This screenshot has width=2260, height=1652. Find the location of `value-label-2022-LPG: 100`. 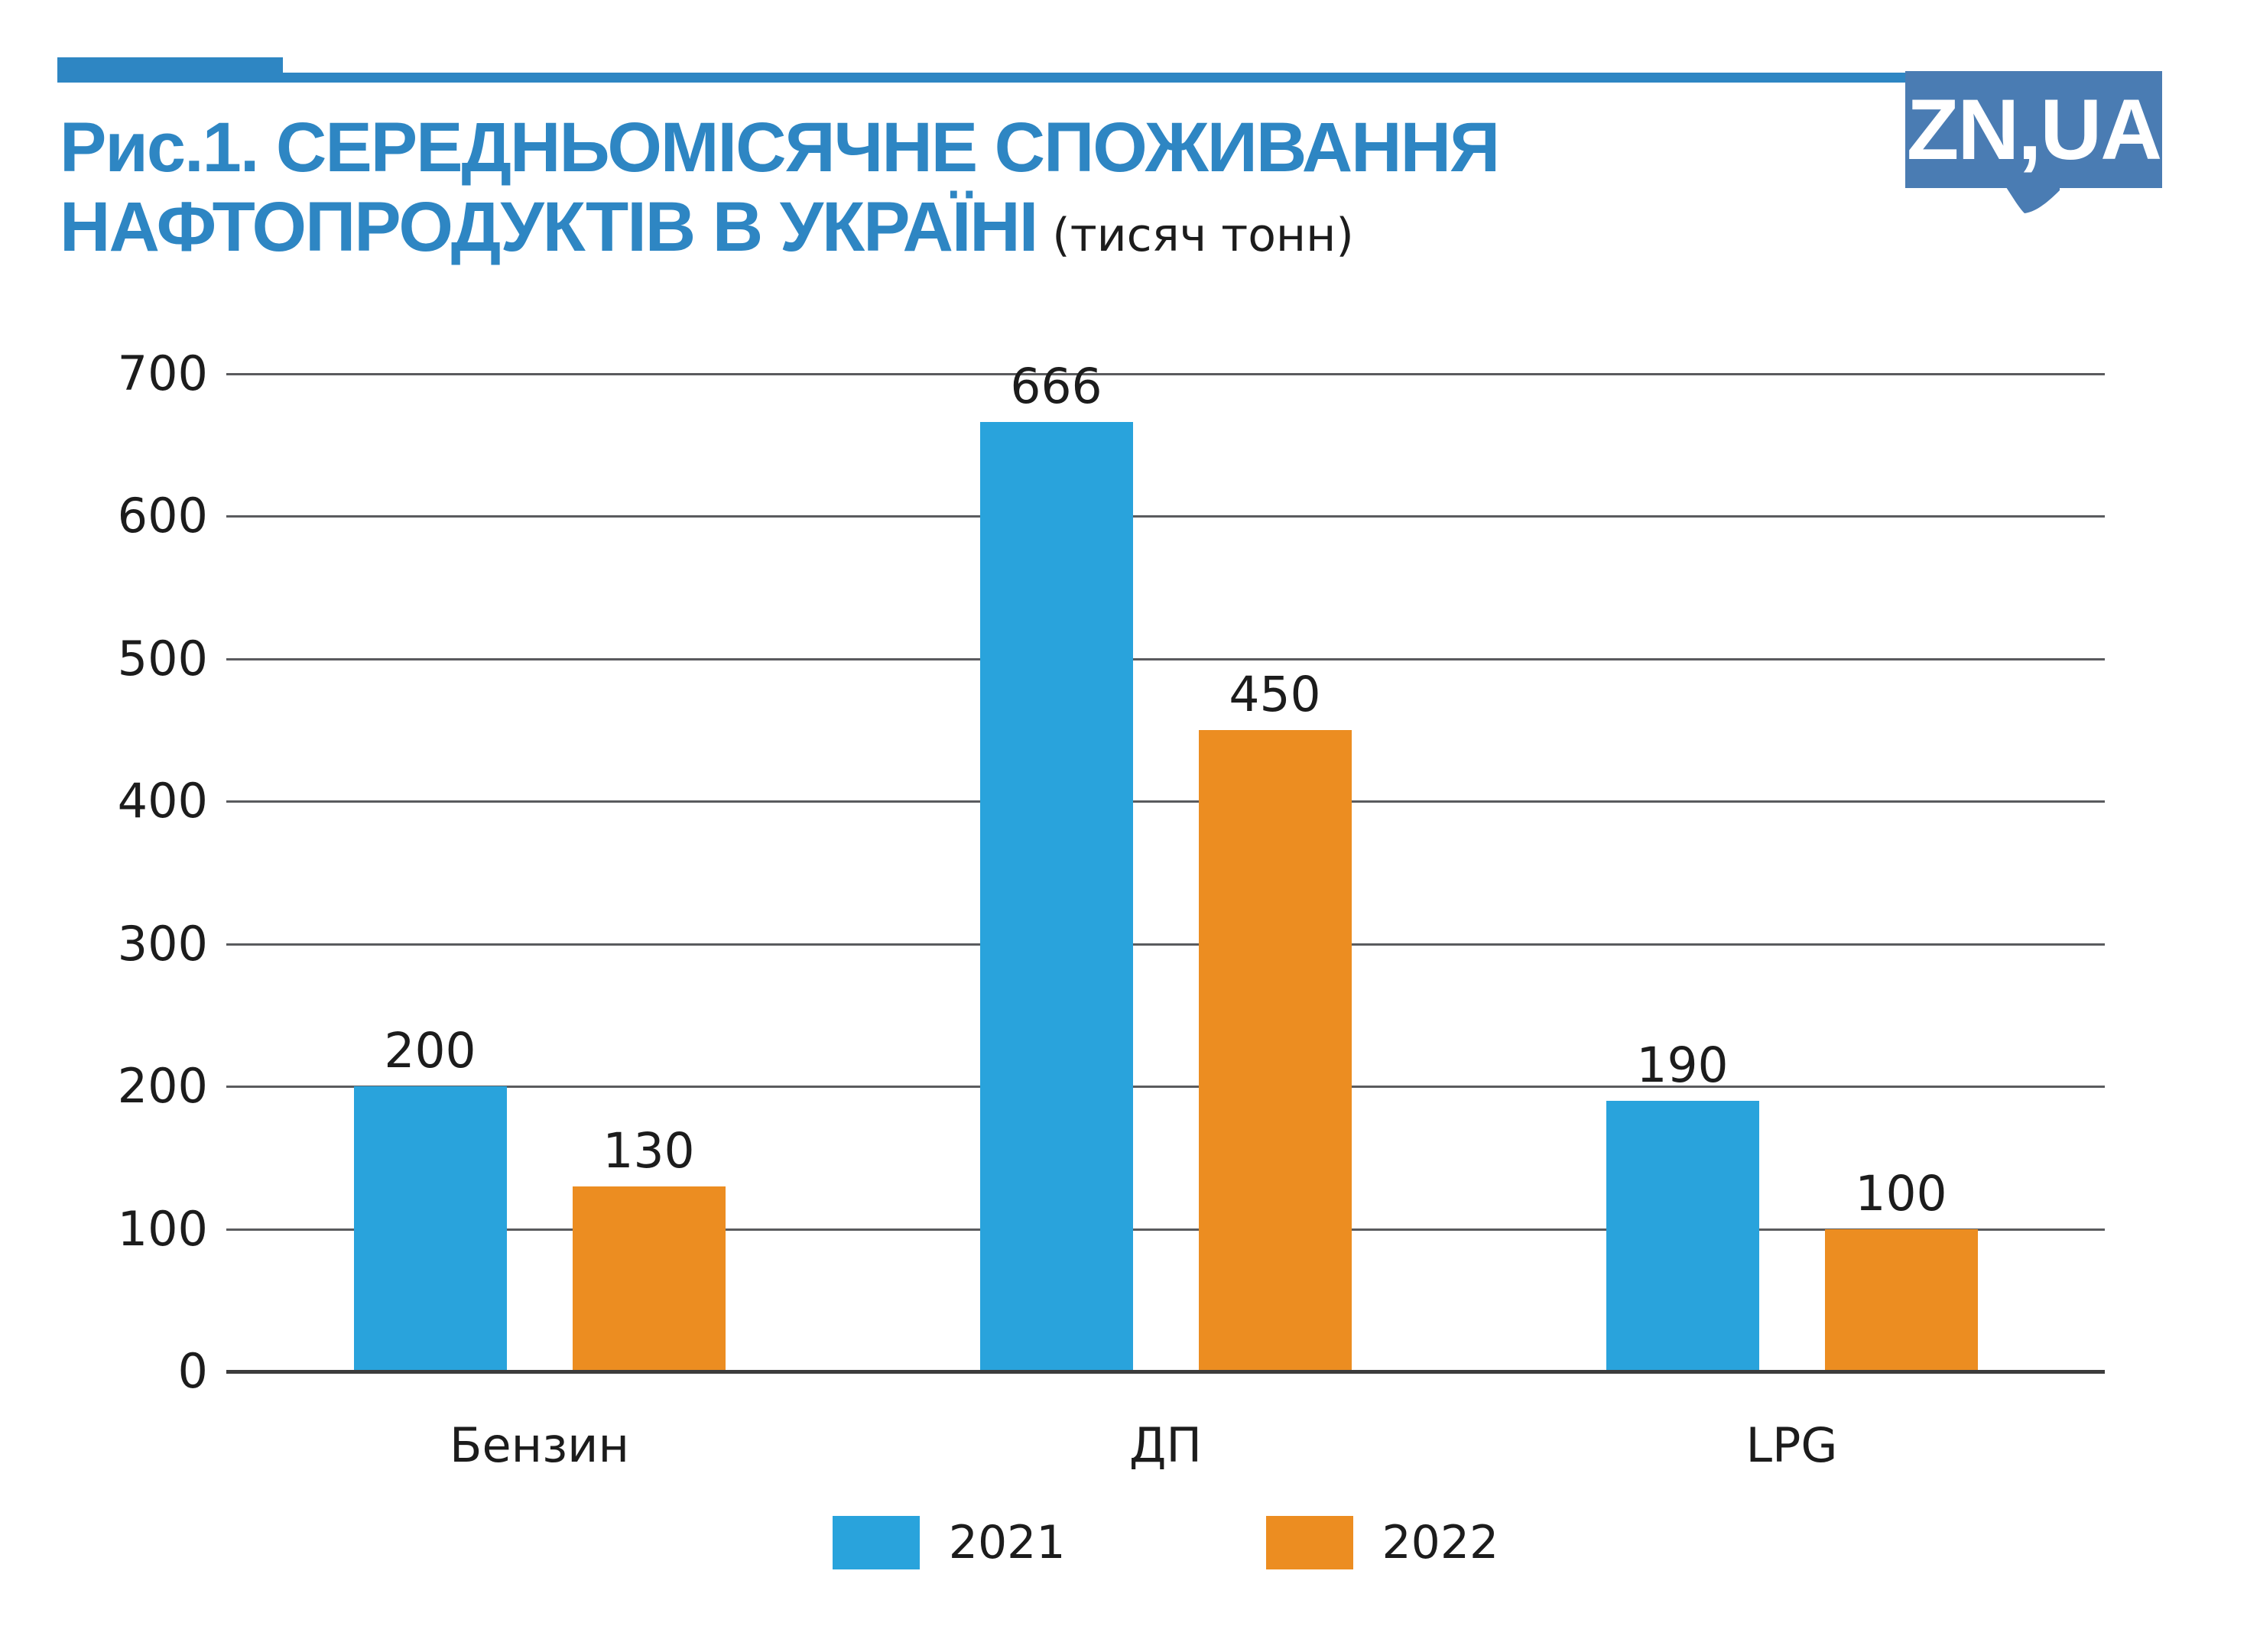

value-label-2022-LPG: 100 is located at coordinates (1901, 1193).